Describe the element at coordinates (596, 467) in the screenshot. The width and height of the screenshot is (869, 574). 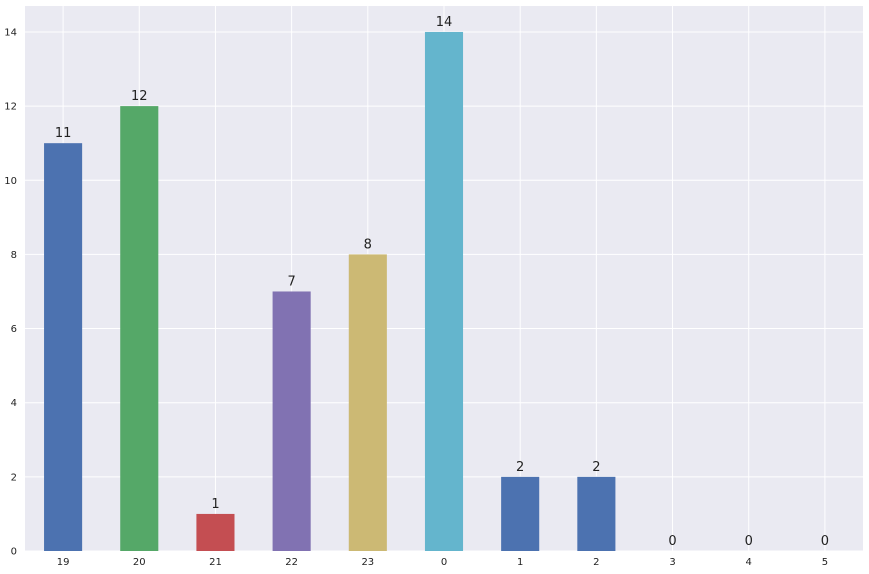
I see `data-label-2: 2` at that location.